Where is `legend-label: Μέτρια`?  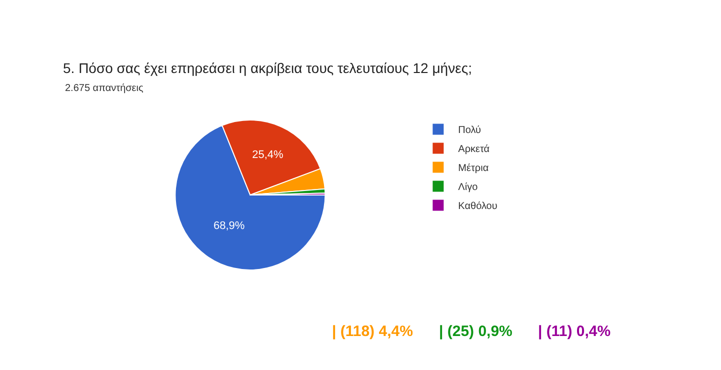
legend-label: Μέτρια is located at coordinates (473, 168).